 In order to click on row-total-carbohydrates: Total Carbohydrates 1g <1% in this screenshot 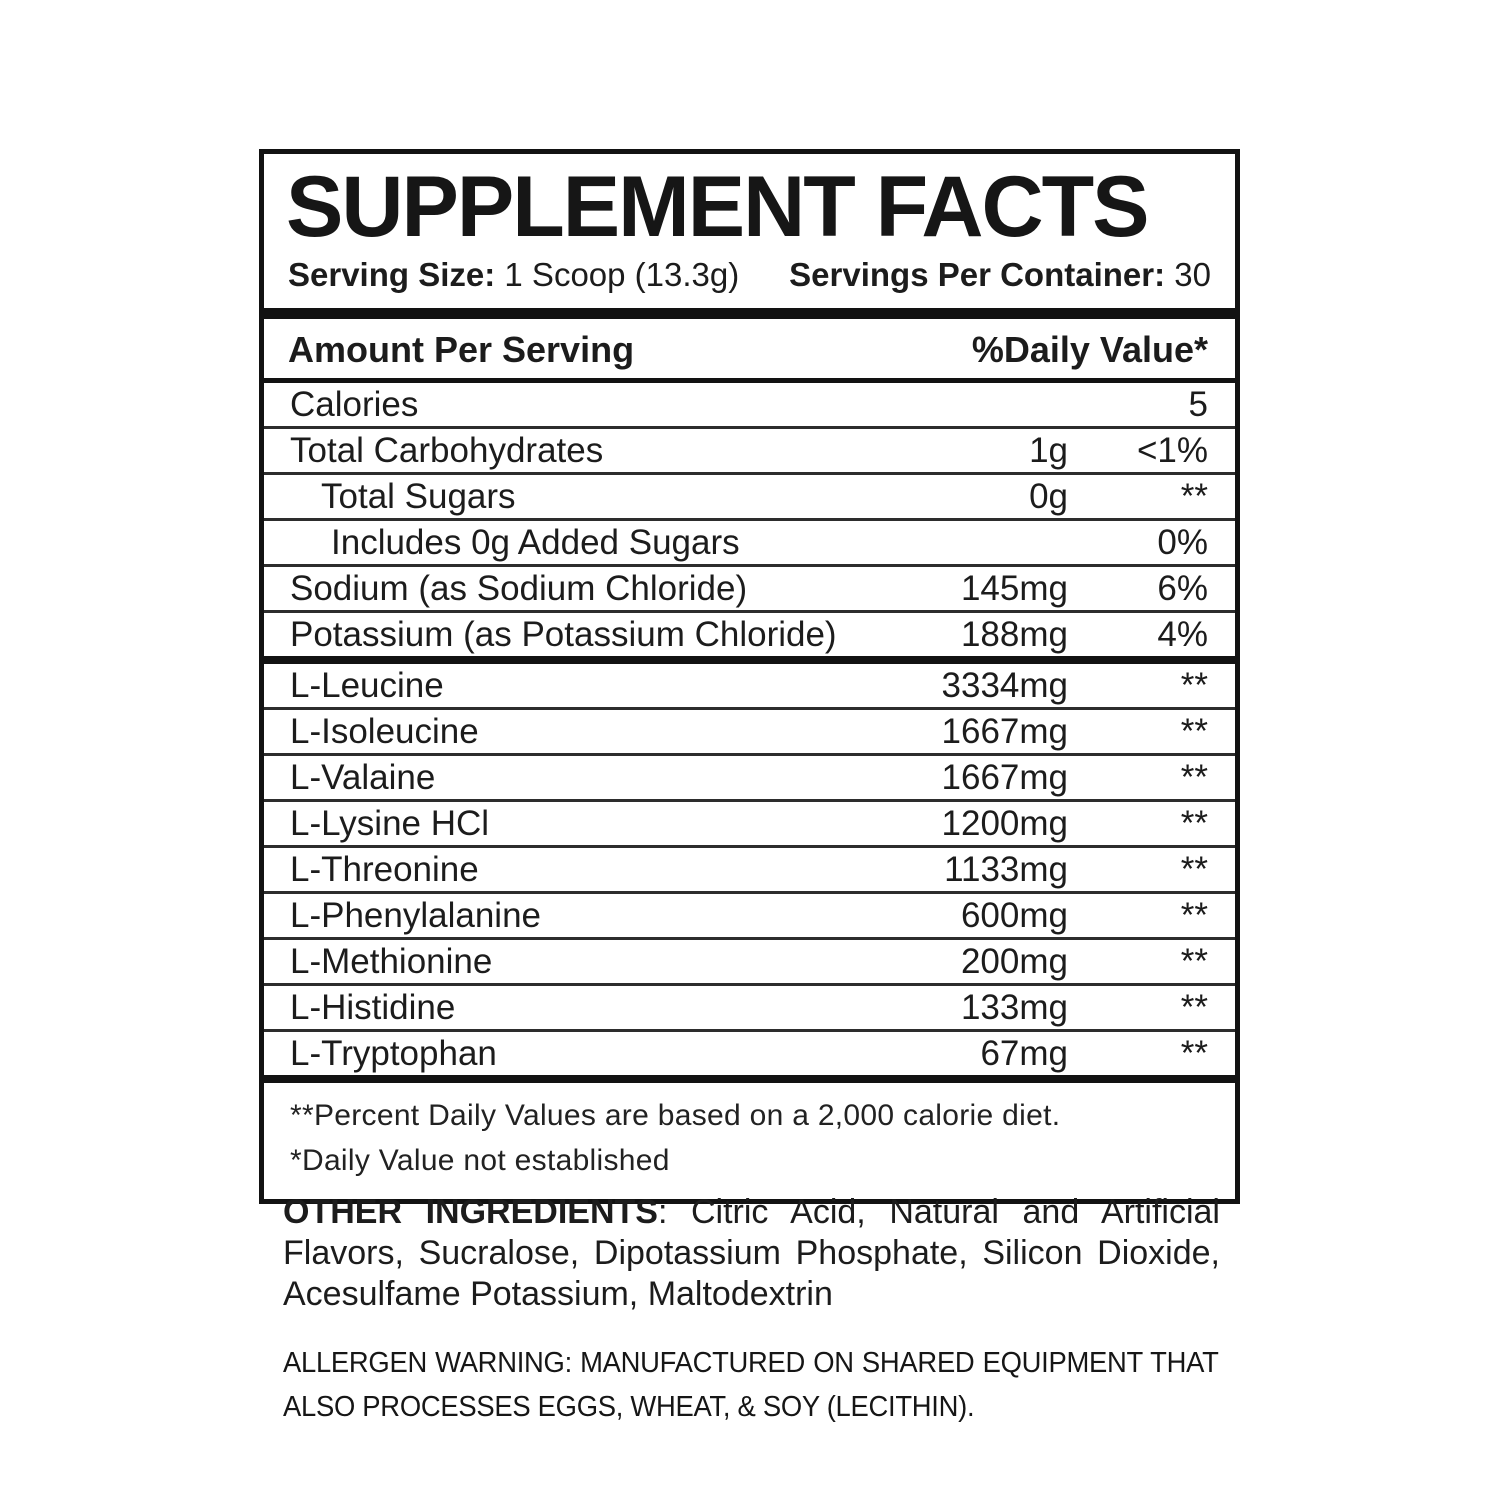, I will do `click(749, 449)`.